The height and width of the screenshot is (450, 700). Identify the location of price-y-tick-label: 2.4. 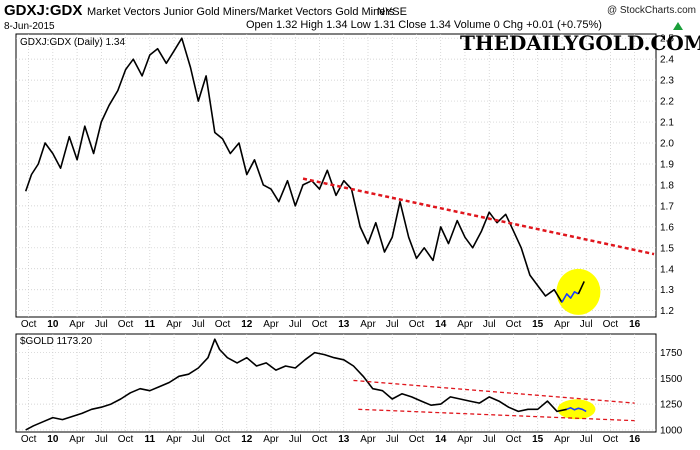
(667, 60).